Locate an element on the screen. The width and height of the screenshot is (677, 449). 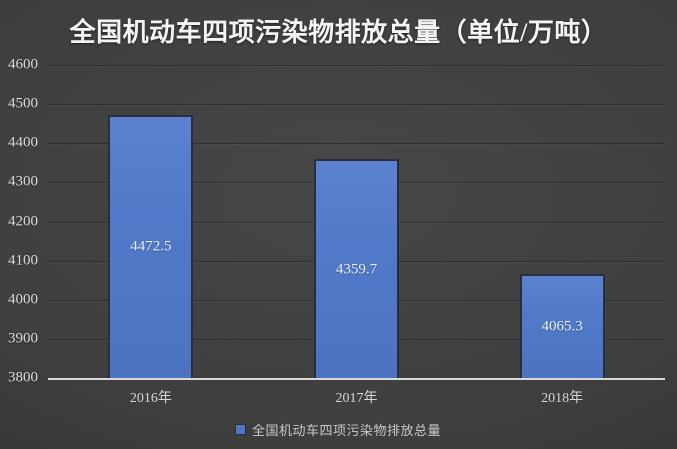
legend: 全国机动车四项污染物排放总量 is located at coordinates (338, 429).